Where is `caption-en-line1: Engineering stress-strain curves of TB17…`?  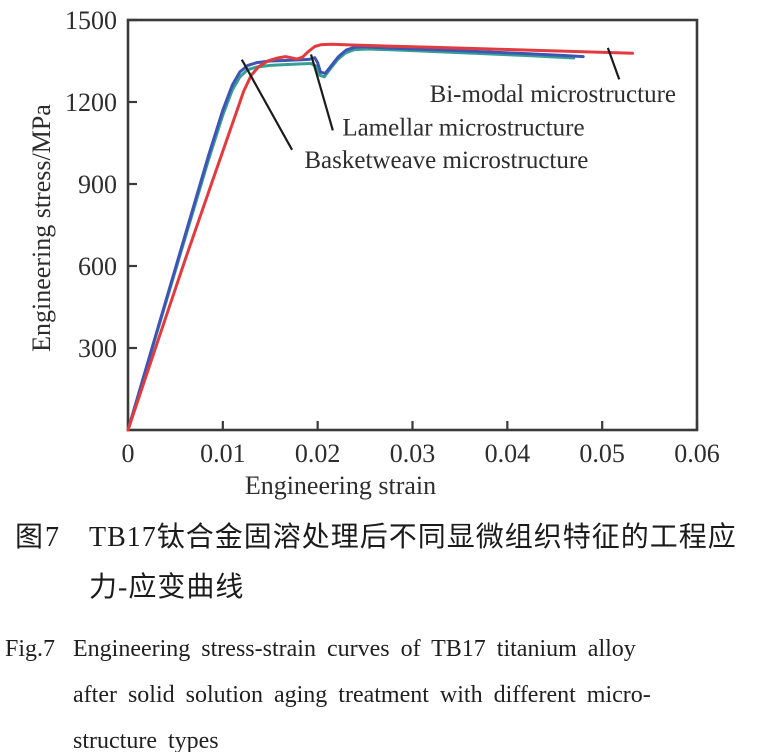 caption-en-line1: Engineering stress-strain curves of TB17… is located at coordinates (354, 649).